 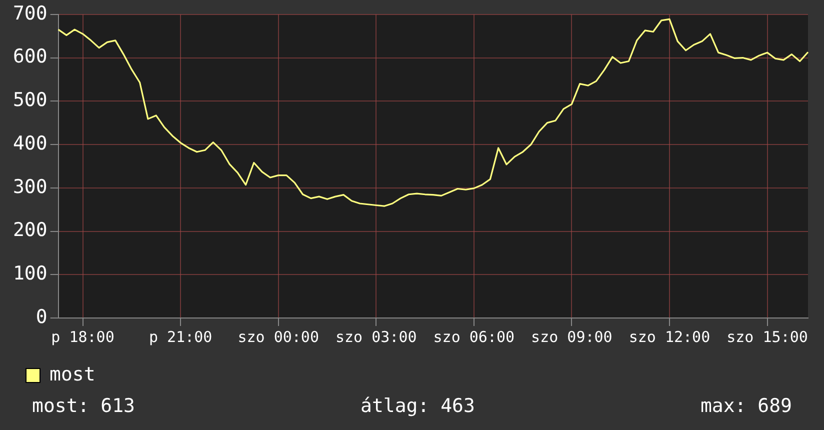 What do you see at coordinates (746, 406) in the screenshot?
I see `text: max: 689` at bounding box center [746, 406].